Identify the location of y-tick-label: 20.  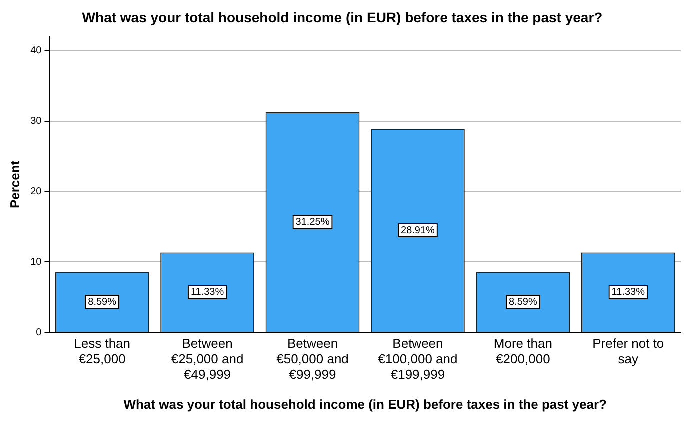
(36, 192).